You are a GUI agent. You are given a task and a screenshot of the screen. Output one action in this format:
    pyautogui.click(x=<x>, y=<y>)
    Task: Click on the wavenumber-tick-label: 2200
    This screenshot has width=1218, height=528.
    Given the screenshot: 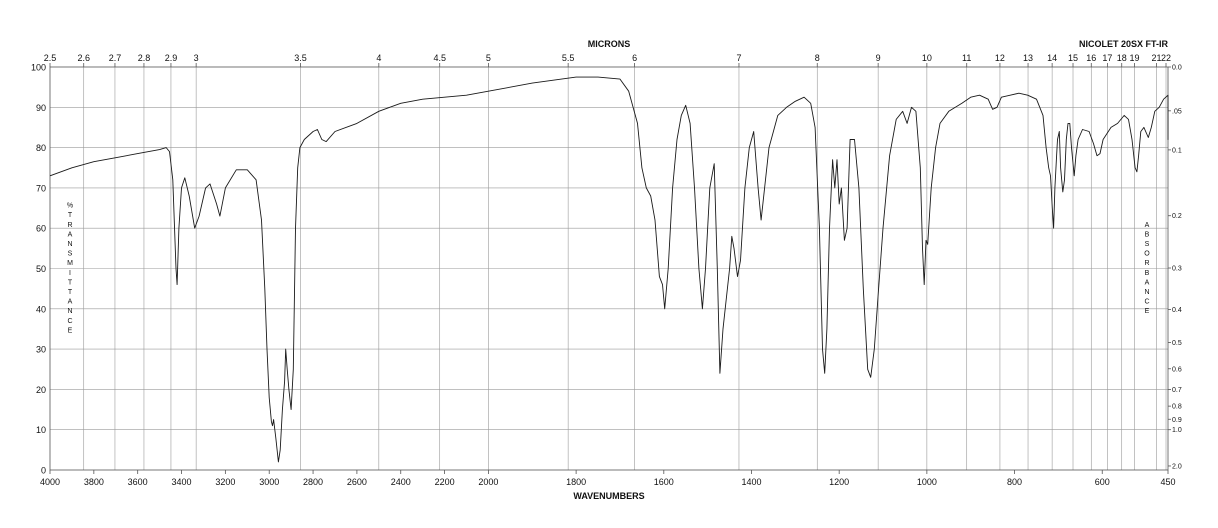 What is the action you would take?
    pyautogui.click(x=445, y=482)
    